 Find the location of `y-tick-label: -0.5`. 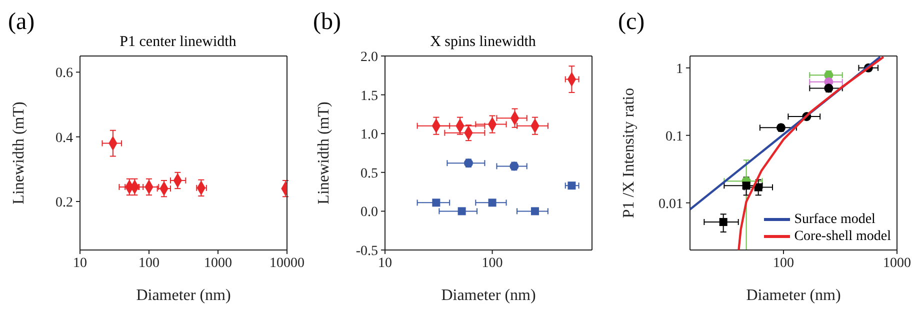

y-tick-label: -0.5 is located at coordinates (367, 251).